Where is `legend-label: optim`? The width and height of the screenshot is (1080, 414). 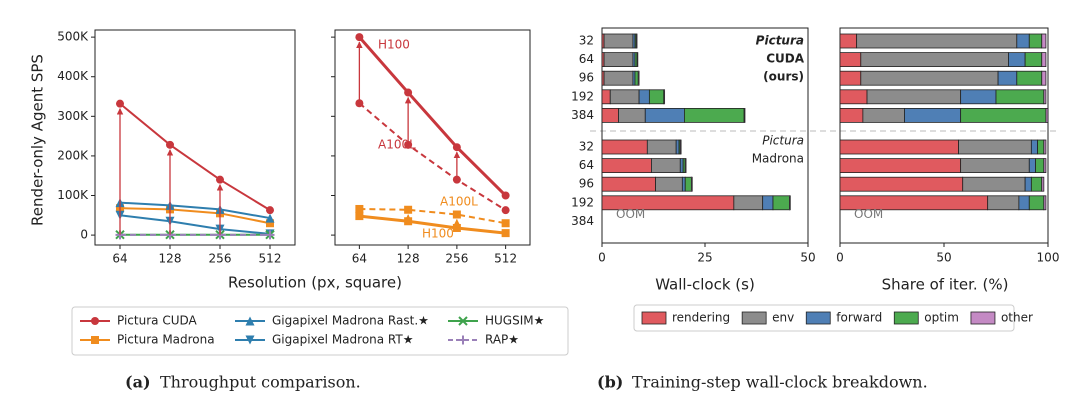 legend-label: optim is located at coordinates (941, 318).